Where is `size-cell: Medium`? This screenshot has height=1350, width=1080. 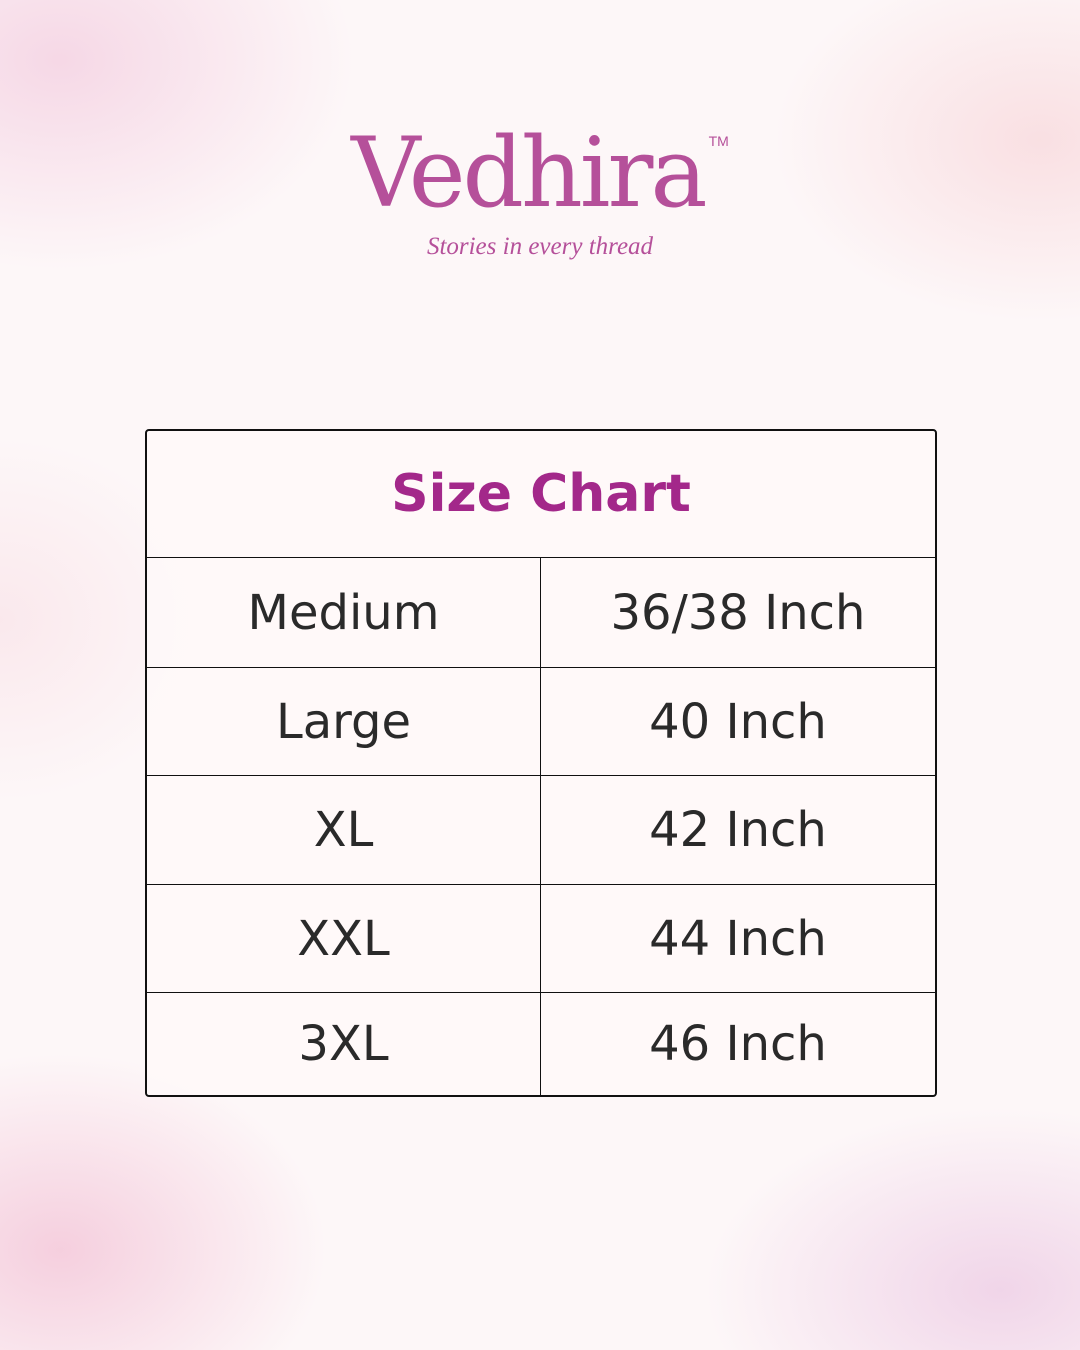 size-cell: Medium is located at coordinates (344, 613).